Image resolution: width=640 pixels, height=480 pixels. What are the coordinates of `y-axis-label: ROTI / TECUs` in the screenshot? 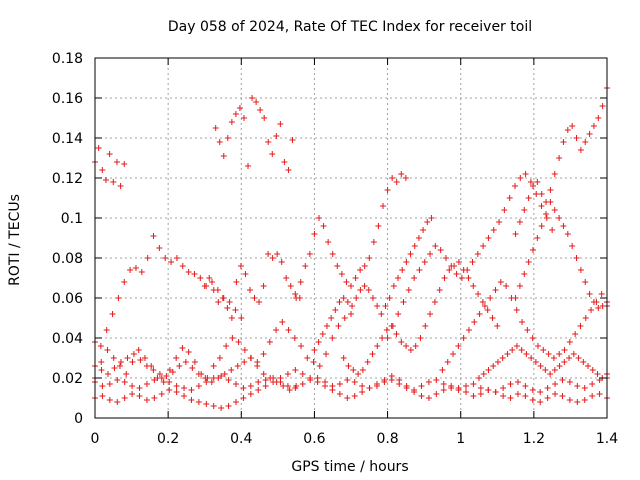 It's located at (15, 240).